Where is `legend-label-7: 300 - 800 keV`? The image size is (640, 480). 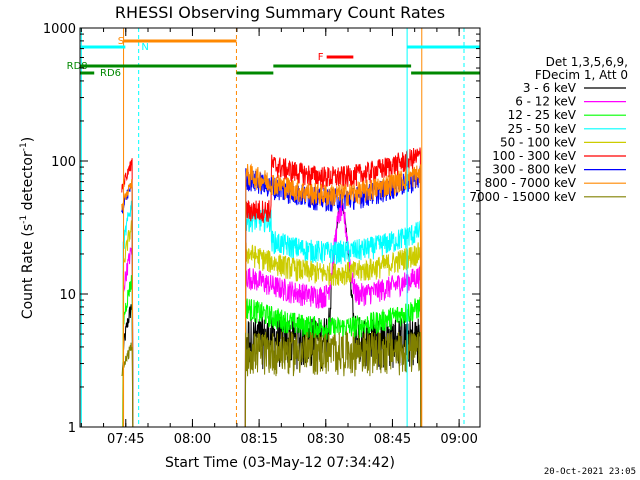 legend-label-7: 300 - 800 keV is located at coordinates (534, 170).